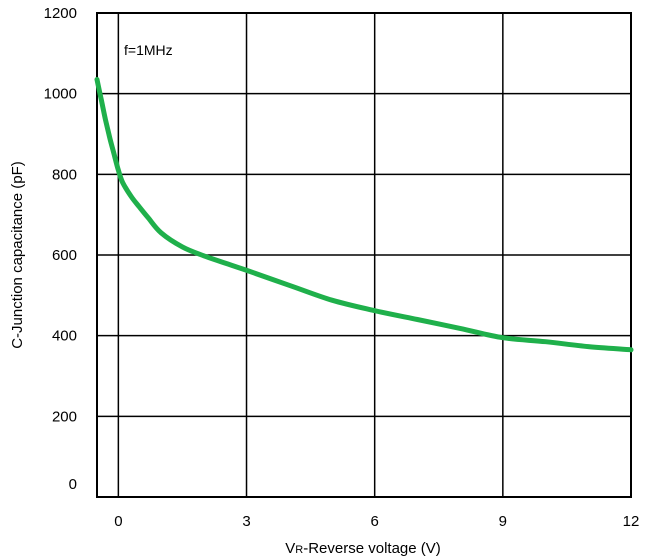 The width and height of the screenshot is (653, 560). I want to click on y-axis-title: C-Junction capacitance (pF), so click(17, 255).